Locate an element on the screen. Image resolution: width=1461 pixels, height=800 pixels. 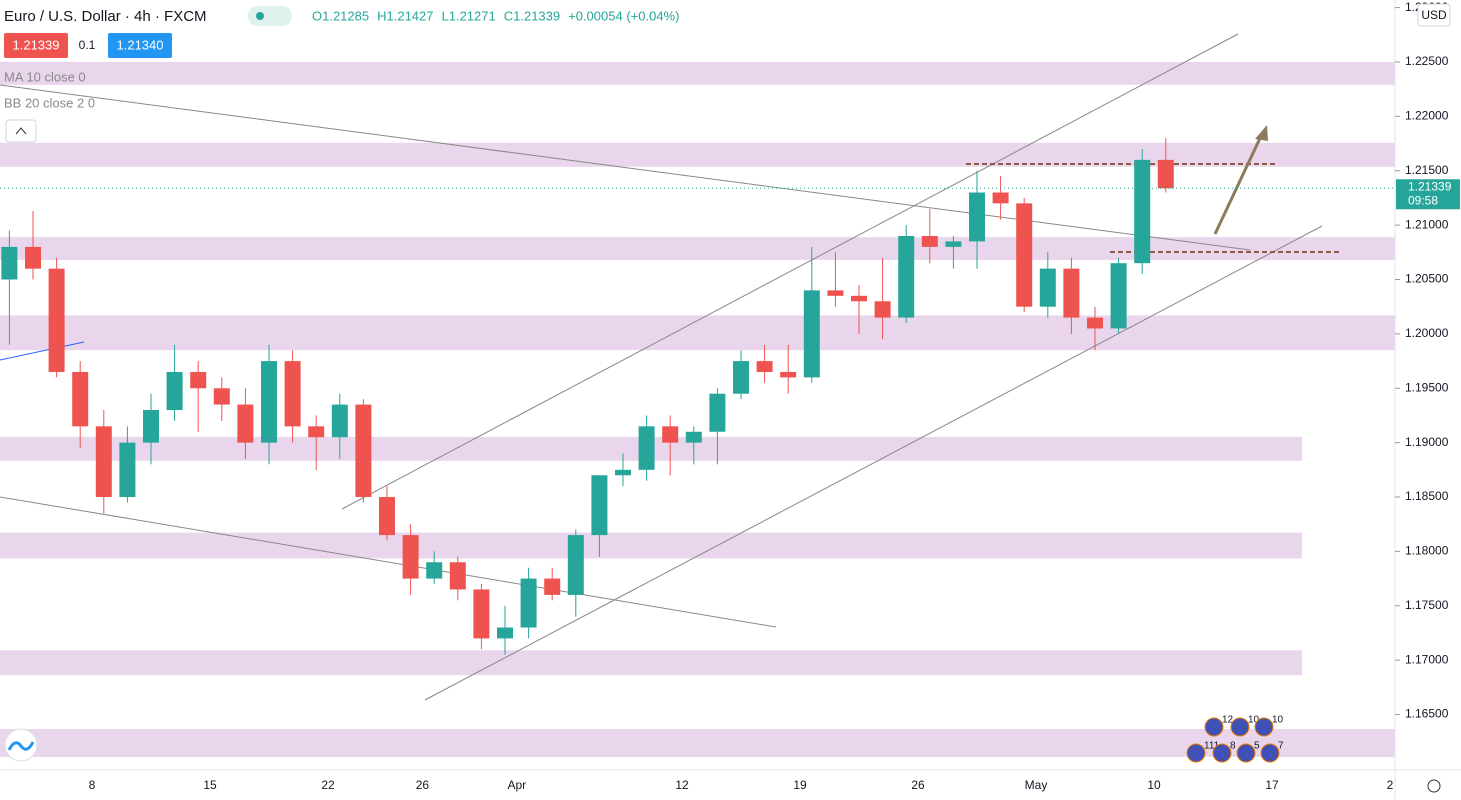
x-tick-label: 10 is located at coordinates (1154, 785).